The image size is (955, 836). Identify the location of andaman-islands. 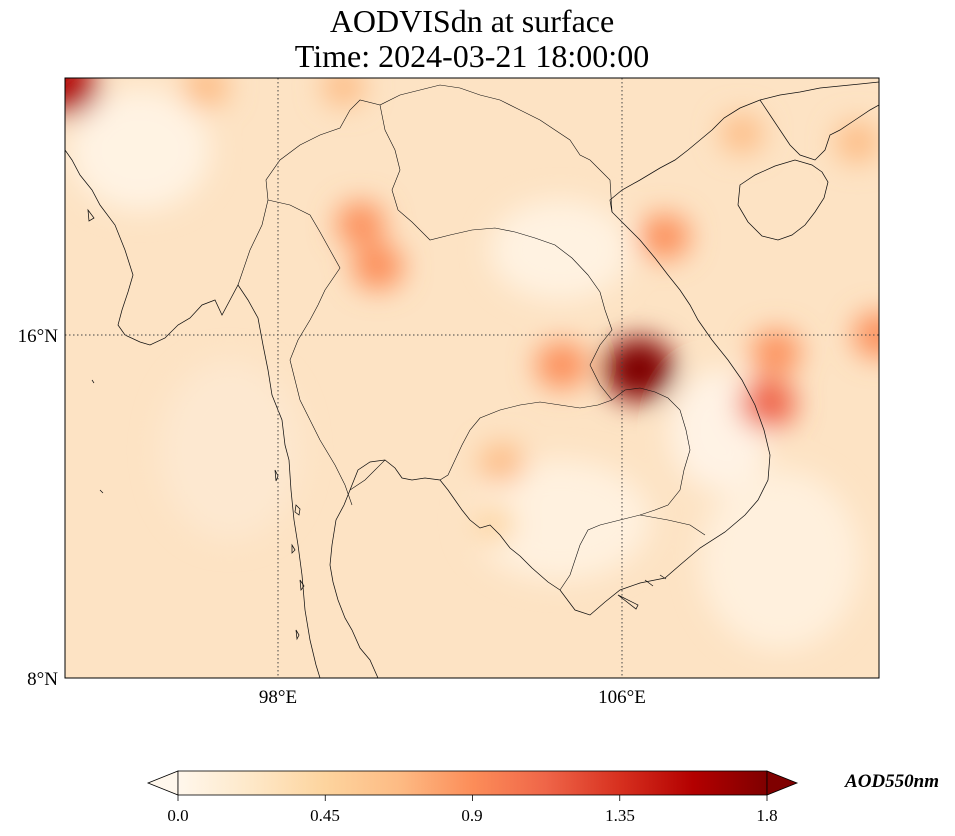
(196, 424).